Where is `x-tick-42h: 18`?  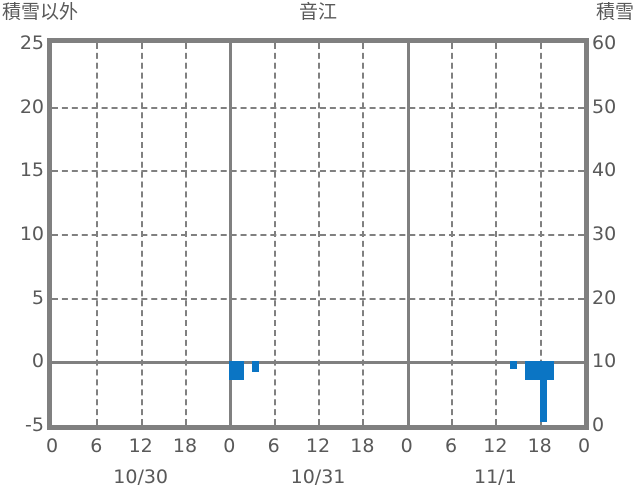
x-tick-42h: 18 is located at coordinates (362, 446).